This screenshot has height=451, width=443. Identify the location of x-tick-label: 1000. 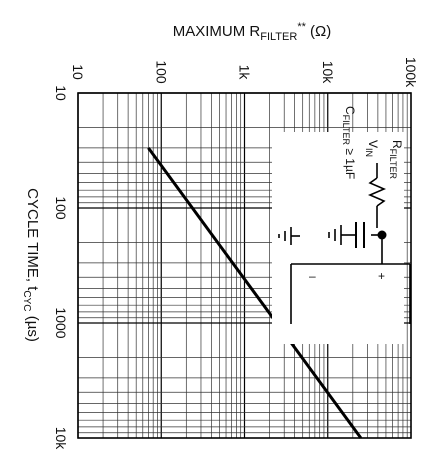
(61, 322).